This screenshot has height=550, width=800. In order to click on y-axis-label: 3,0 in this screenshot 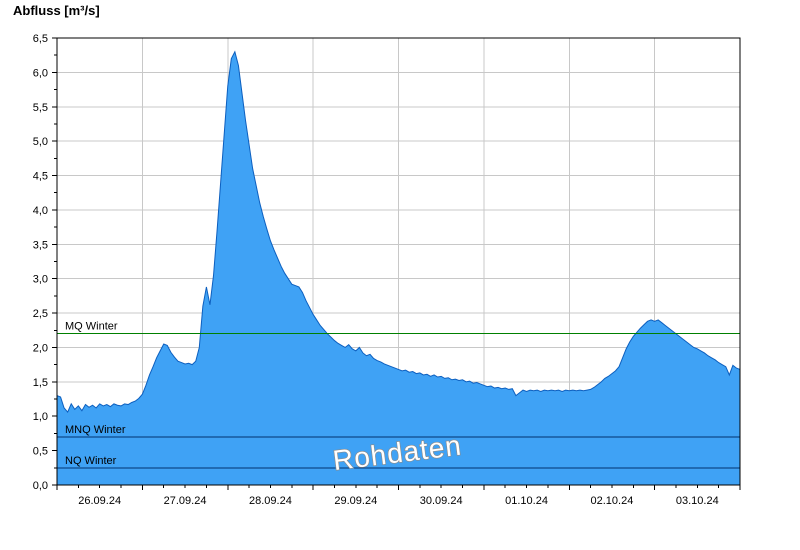, I will do `click(40, 280)`.